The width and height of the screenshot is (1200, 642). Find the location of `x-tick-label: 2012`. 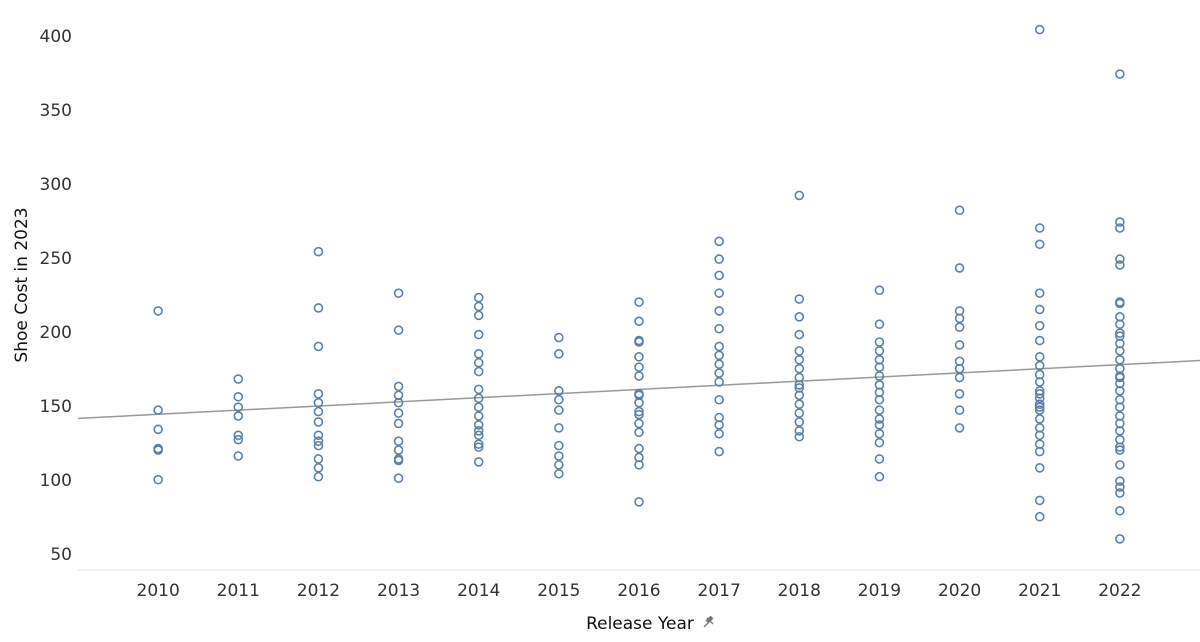

x-tick-label: 2012 is located at coordinates (318, 591).